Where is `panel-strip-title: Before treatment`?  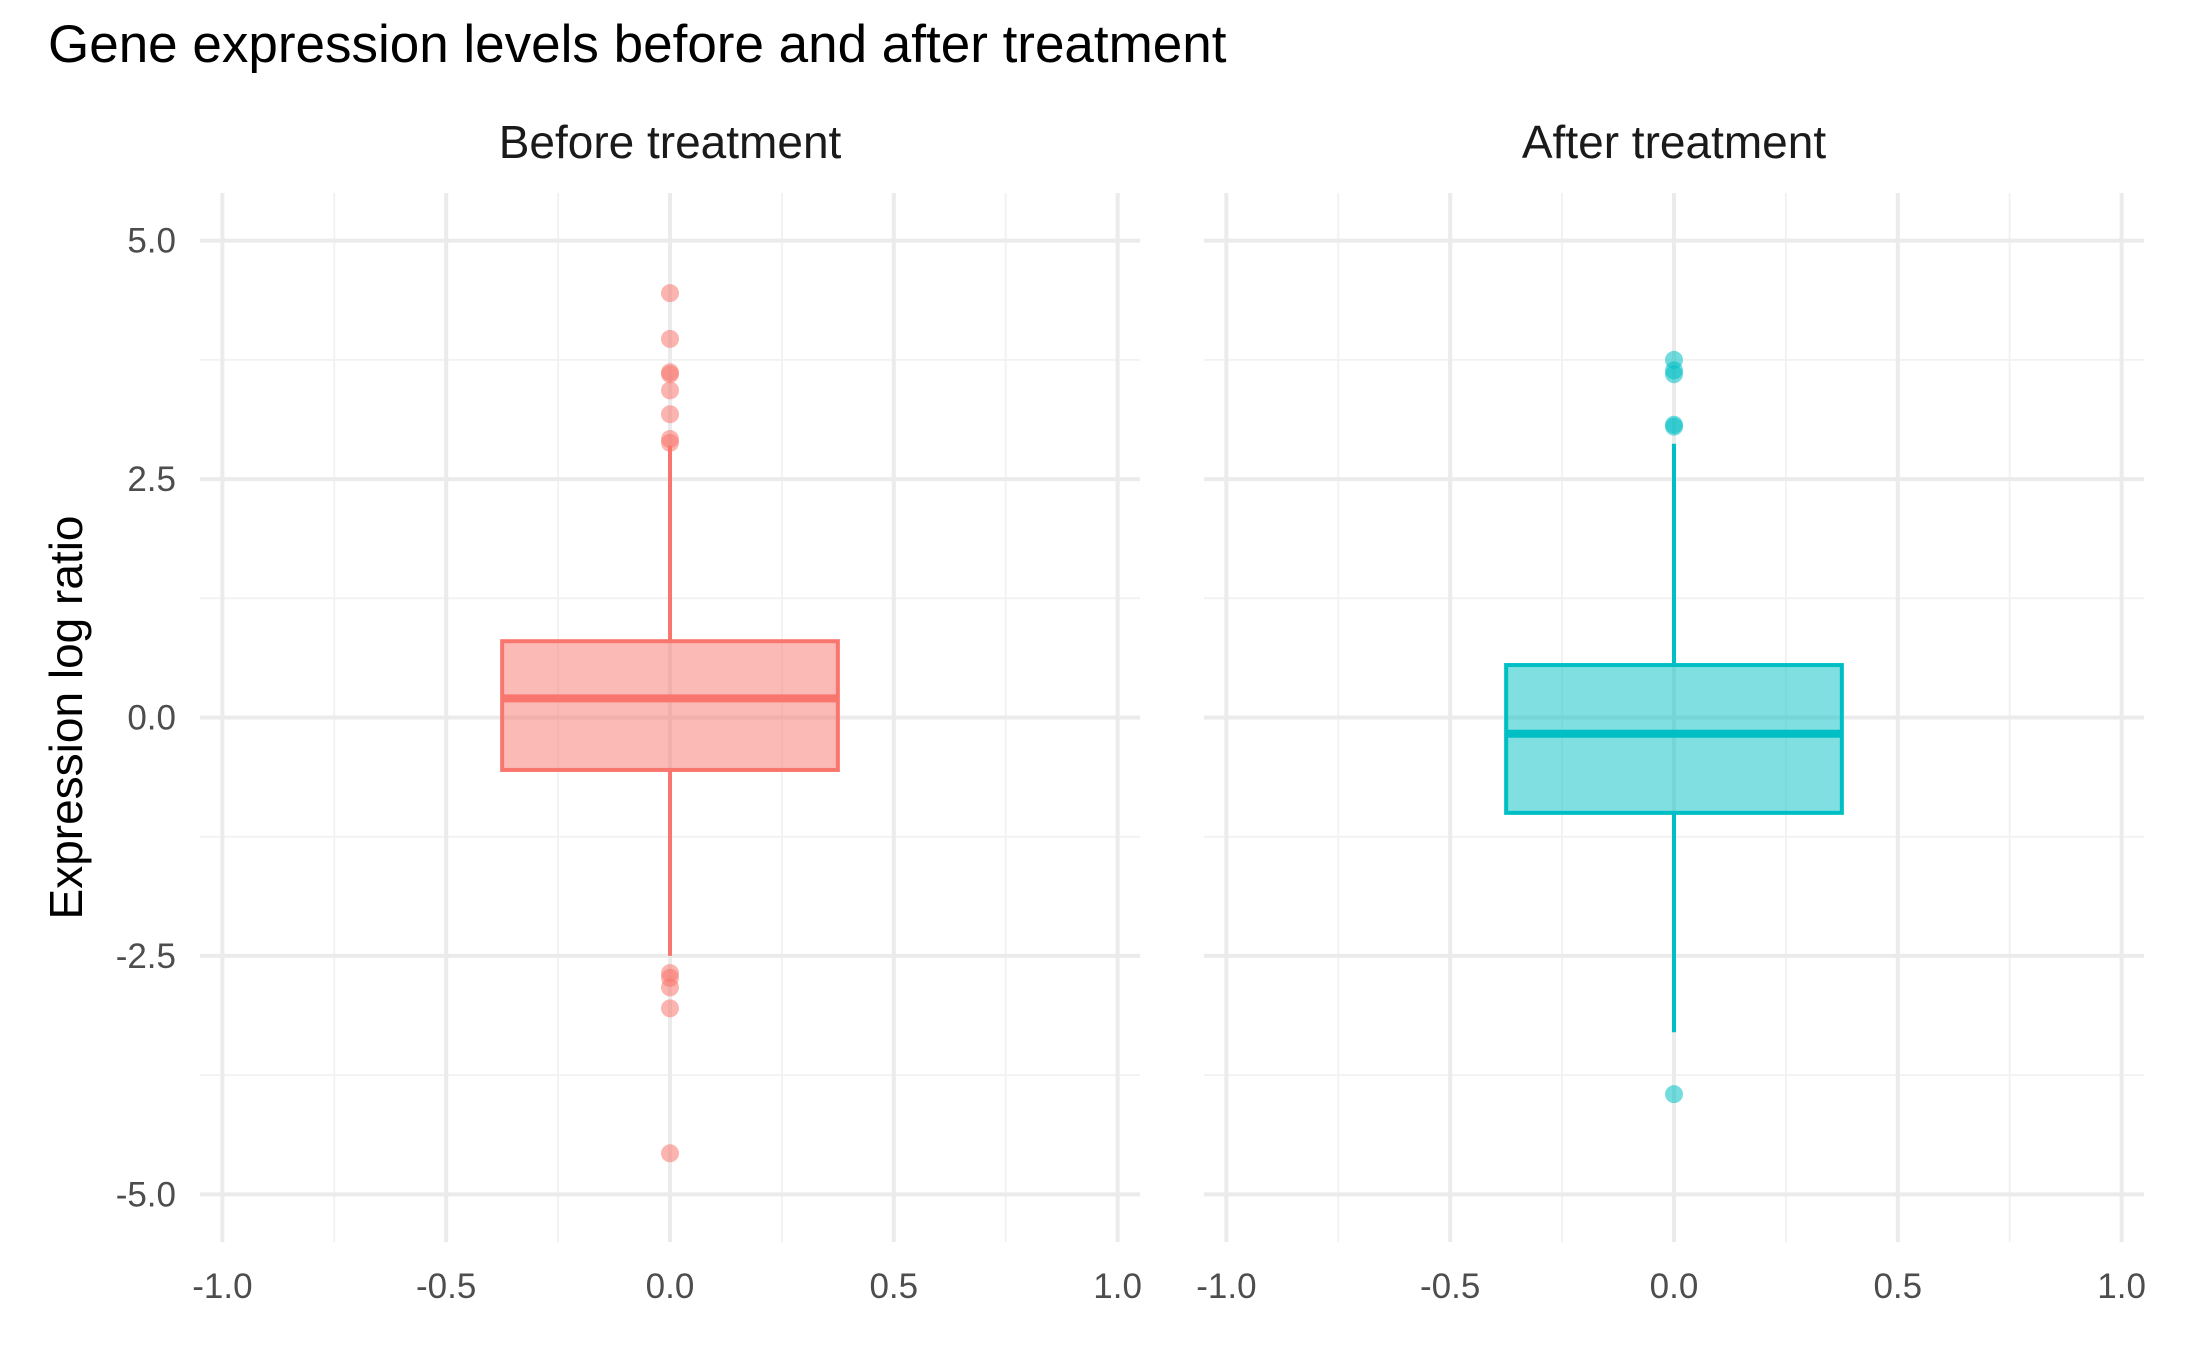
panel-strip-title: Before treatment is located at coordinates (670, 142).